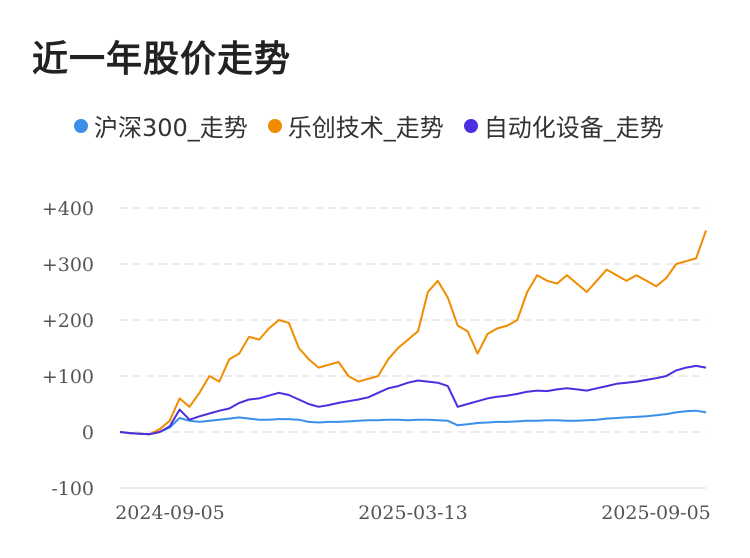 The image size is (750, 558). What do you see at coordinates (162, 59) in the screenshot?
I see `chart-title: 近一年股价走势` at bounding box center [162, 59].